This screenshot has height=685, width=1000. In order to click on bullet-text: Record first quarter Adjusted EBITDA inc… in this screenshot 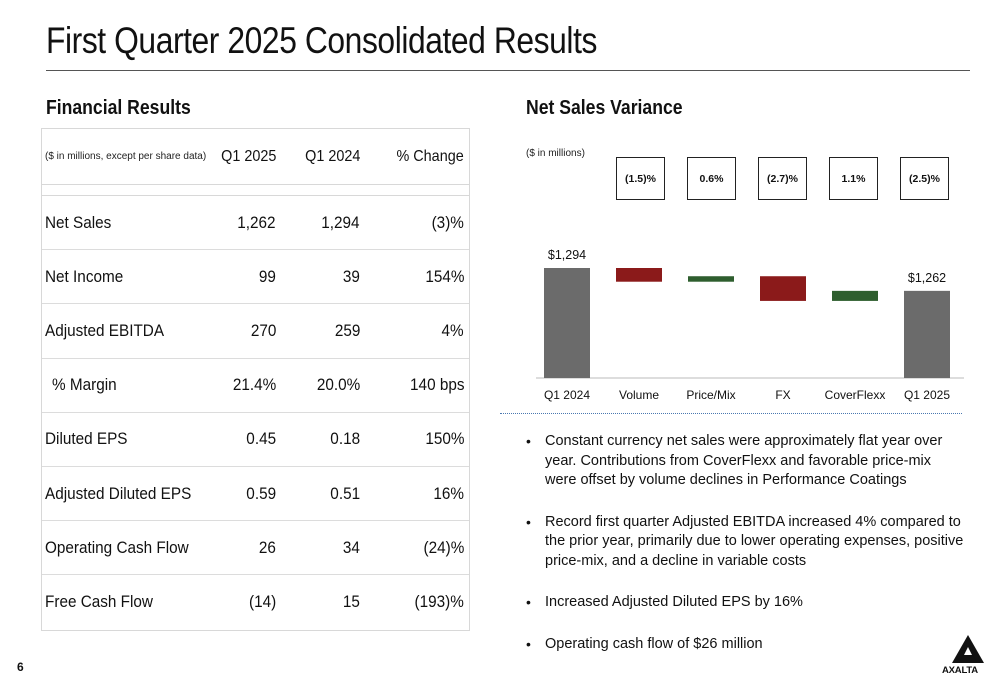, I will do `click(754, 541)`.